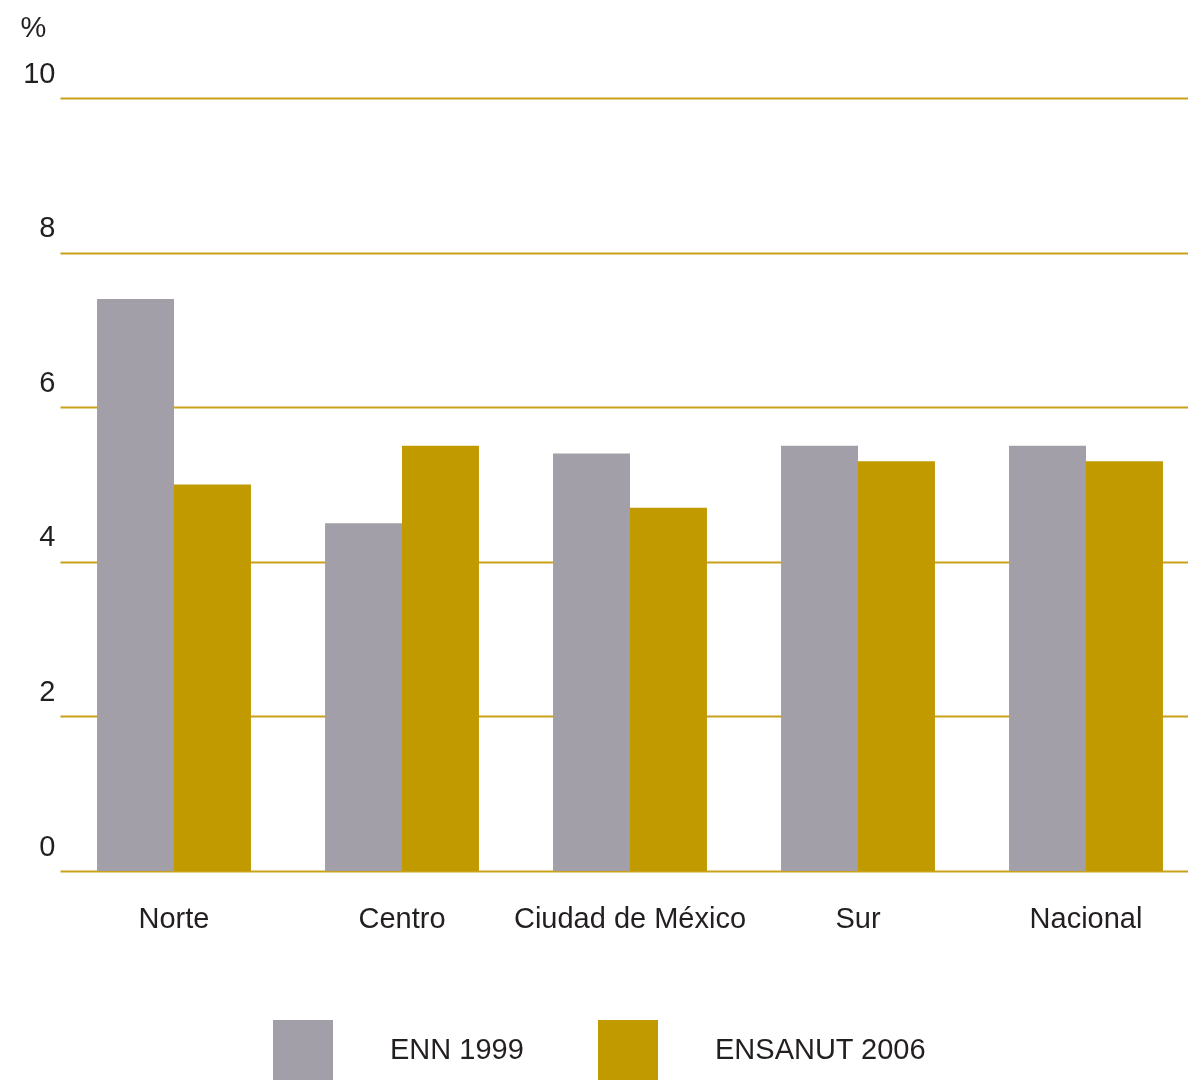 Image resolution: width=1188 pixels, height=1084 pixels. I want to click on legend-label: ENN 1999, so click(457, 1049).